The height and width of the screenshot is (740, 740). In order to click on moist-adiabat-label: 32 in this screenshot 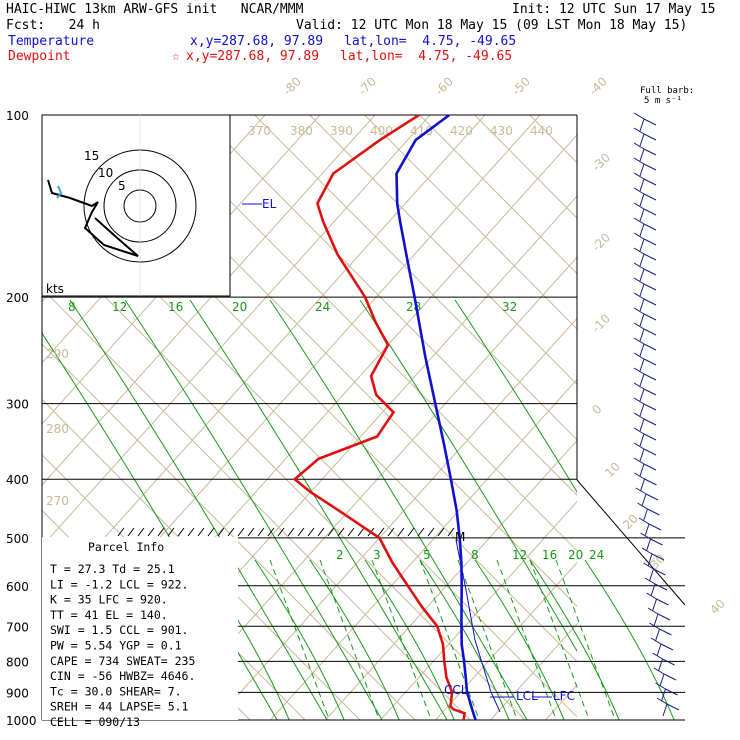, I will do `click(509, 307)`.